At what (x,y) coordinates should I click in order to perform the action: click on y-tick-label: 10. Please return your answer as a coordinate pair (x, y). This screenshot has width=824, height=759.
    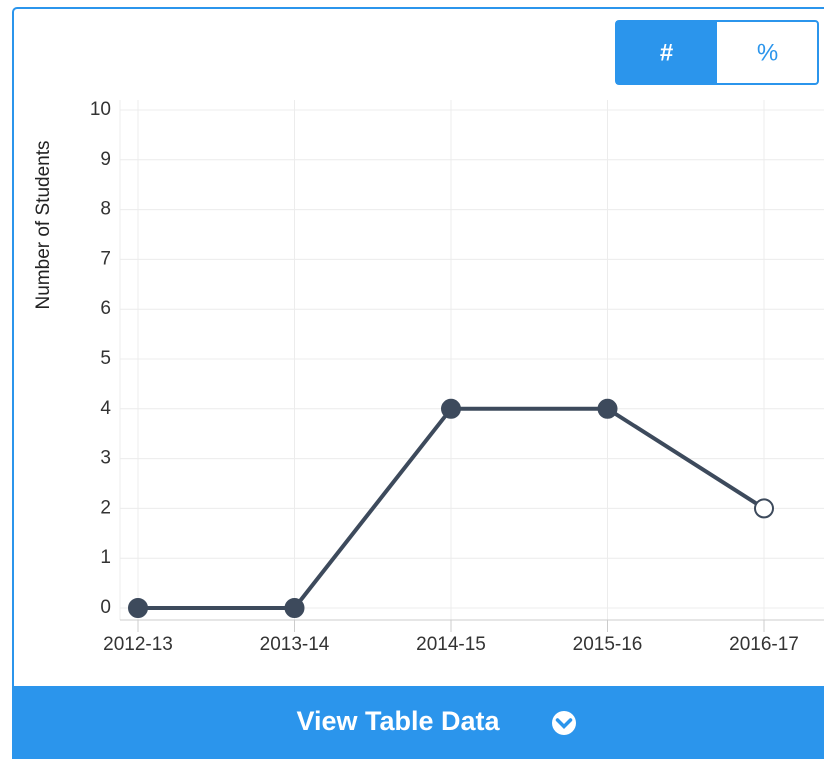
    Looking at the image, I should click on (100, 109).